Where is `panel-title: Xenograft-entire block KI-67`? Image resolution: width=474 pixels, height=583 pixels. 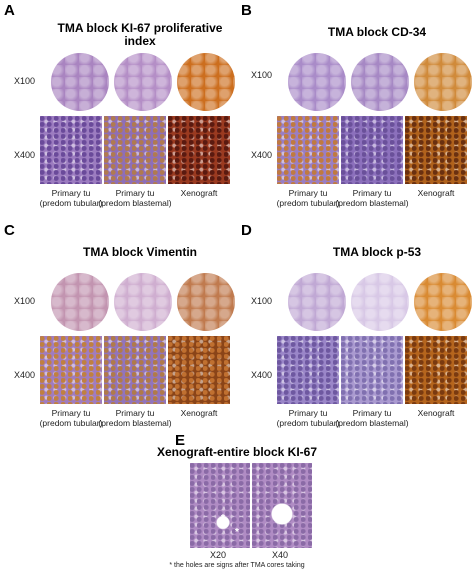 panel-title: Xenograft-entire block KI-67 is located at coordinates (237, 452).